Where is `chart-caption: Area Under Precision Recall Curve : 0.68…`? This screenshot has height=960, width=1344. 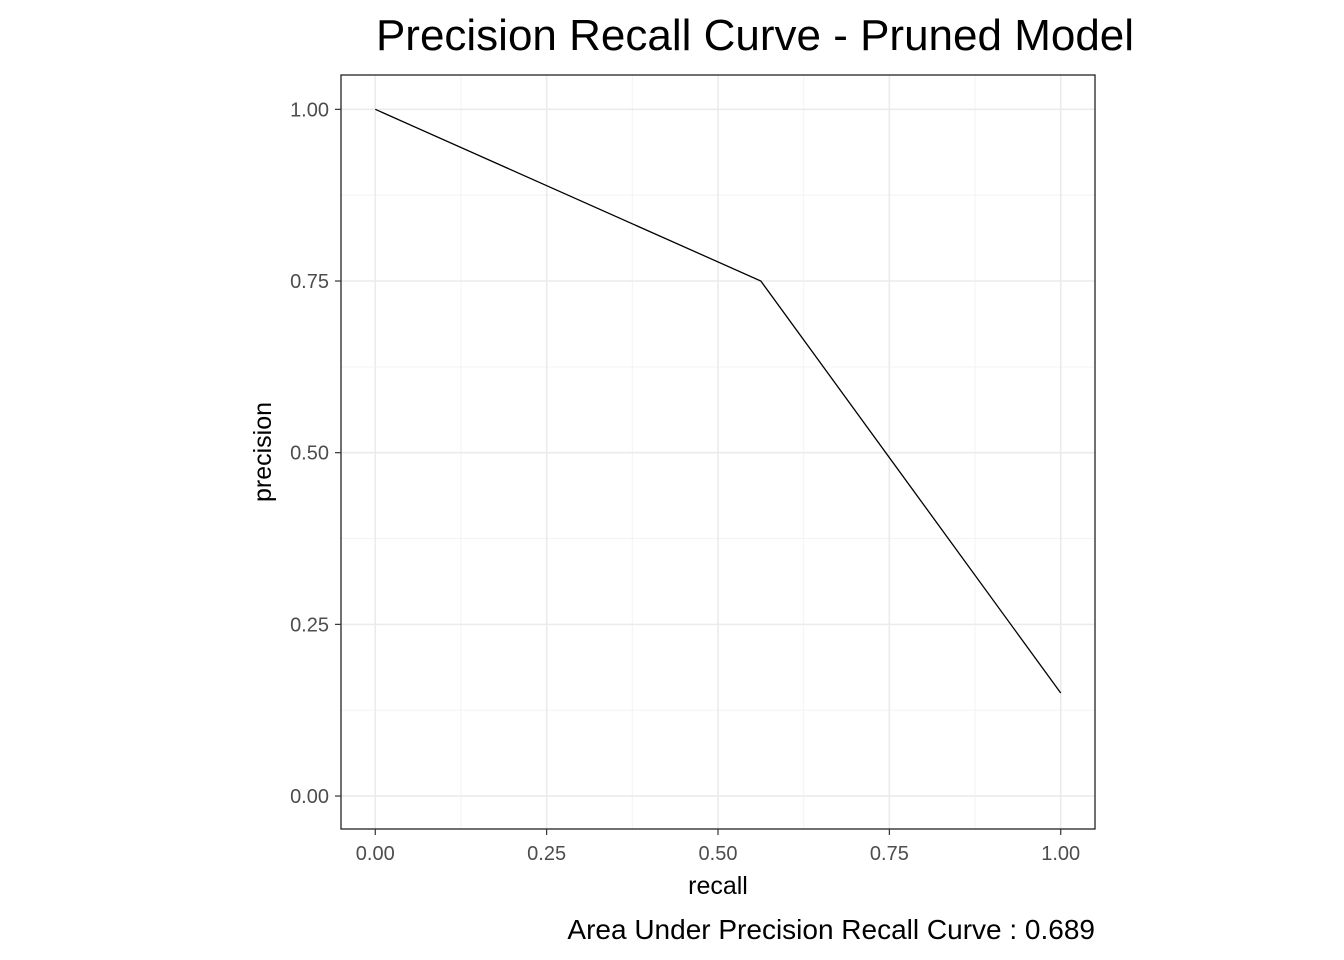 chart-caption: Area Under Precision Recall Curve : 0.68… is located at coordinates (831, 929).